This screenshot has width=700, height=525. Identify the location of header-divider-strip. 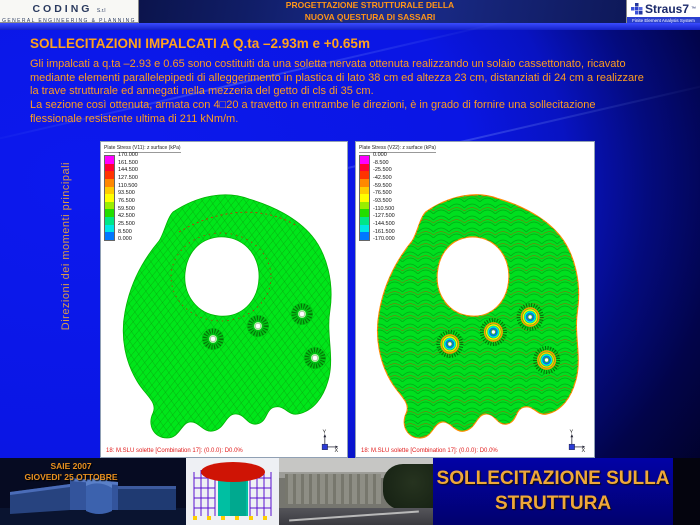
(350, 26).